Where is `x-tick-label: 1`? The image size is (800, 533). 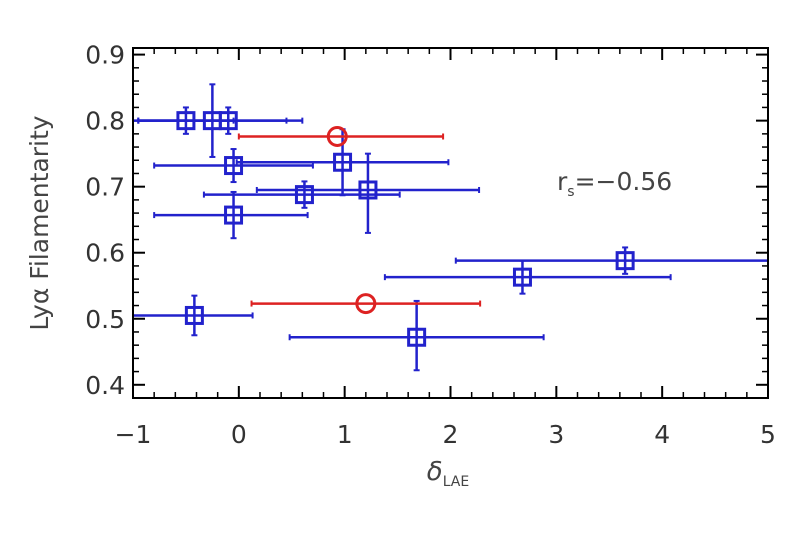
x-tick-label: 1 is located at coordinates (345, 434).